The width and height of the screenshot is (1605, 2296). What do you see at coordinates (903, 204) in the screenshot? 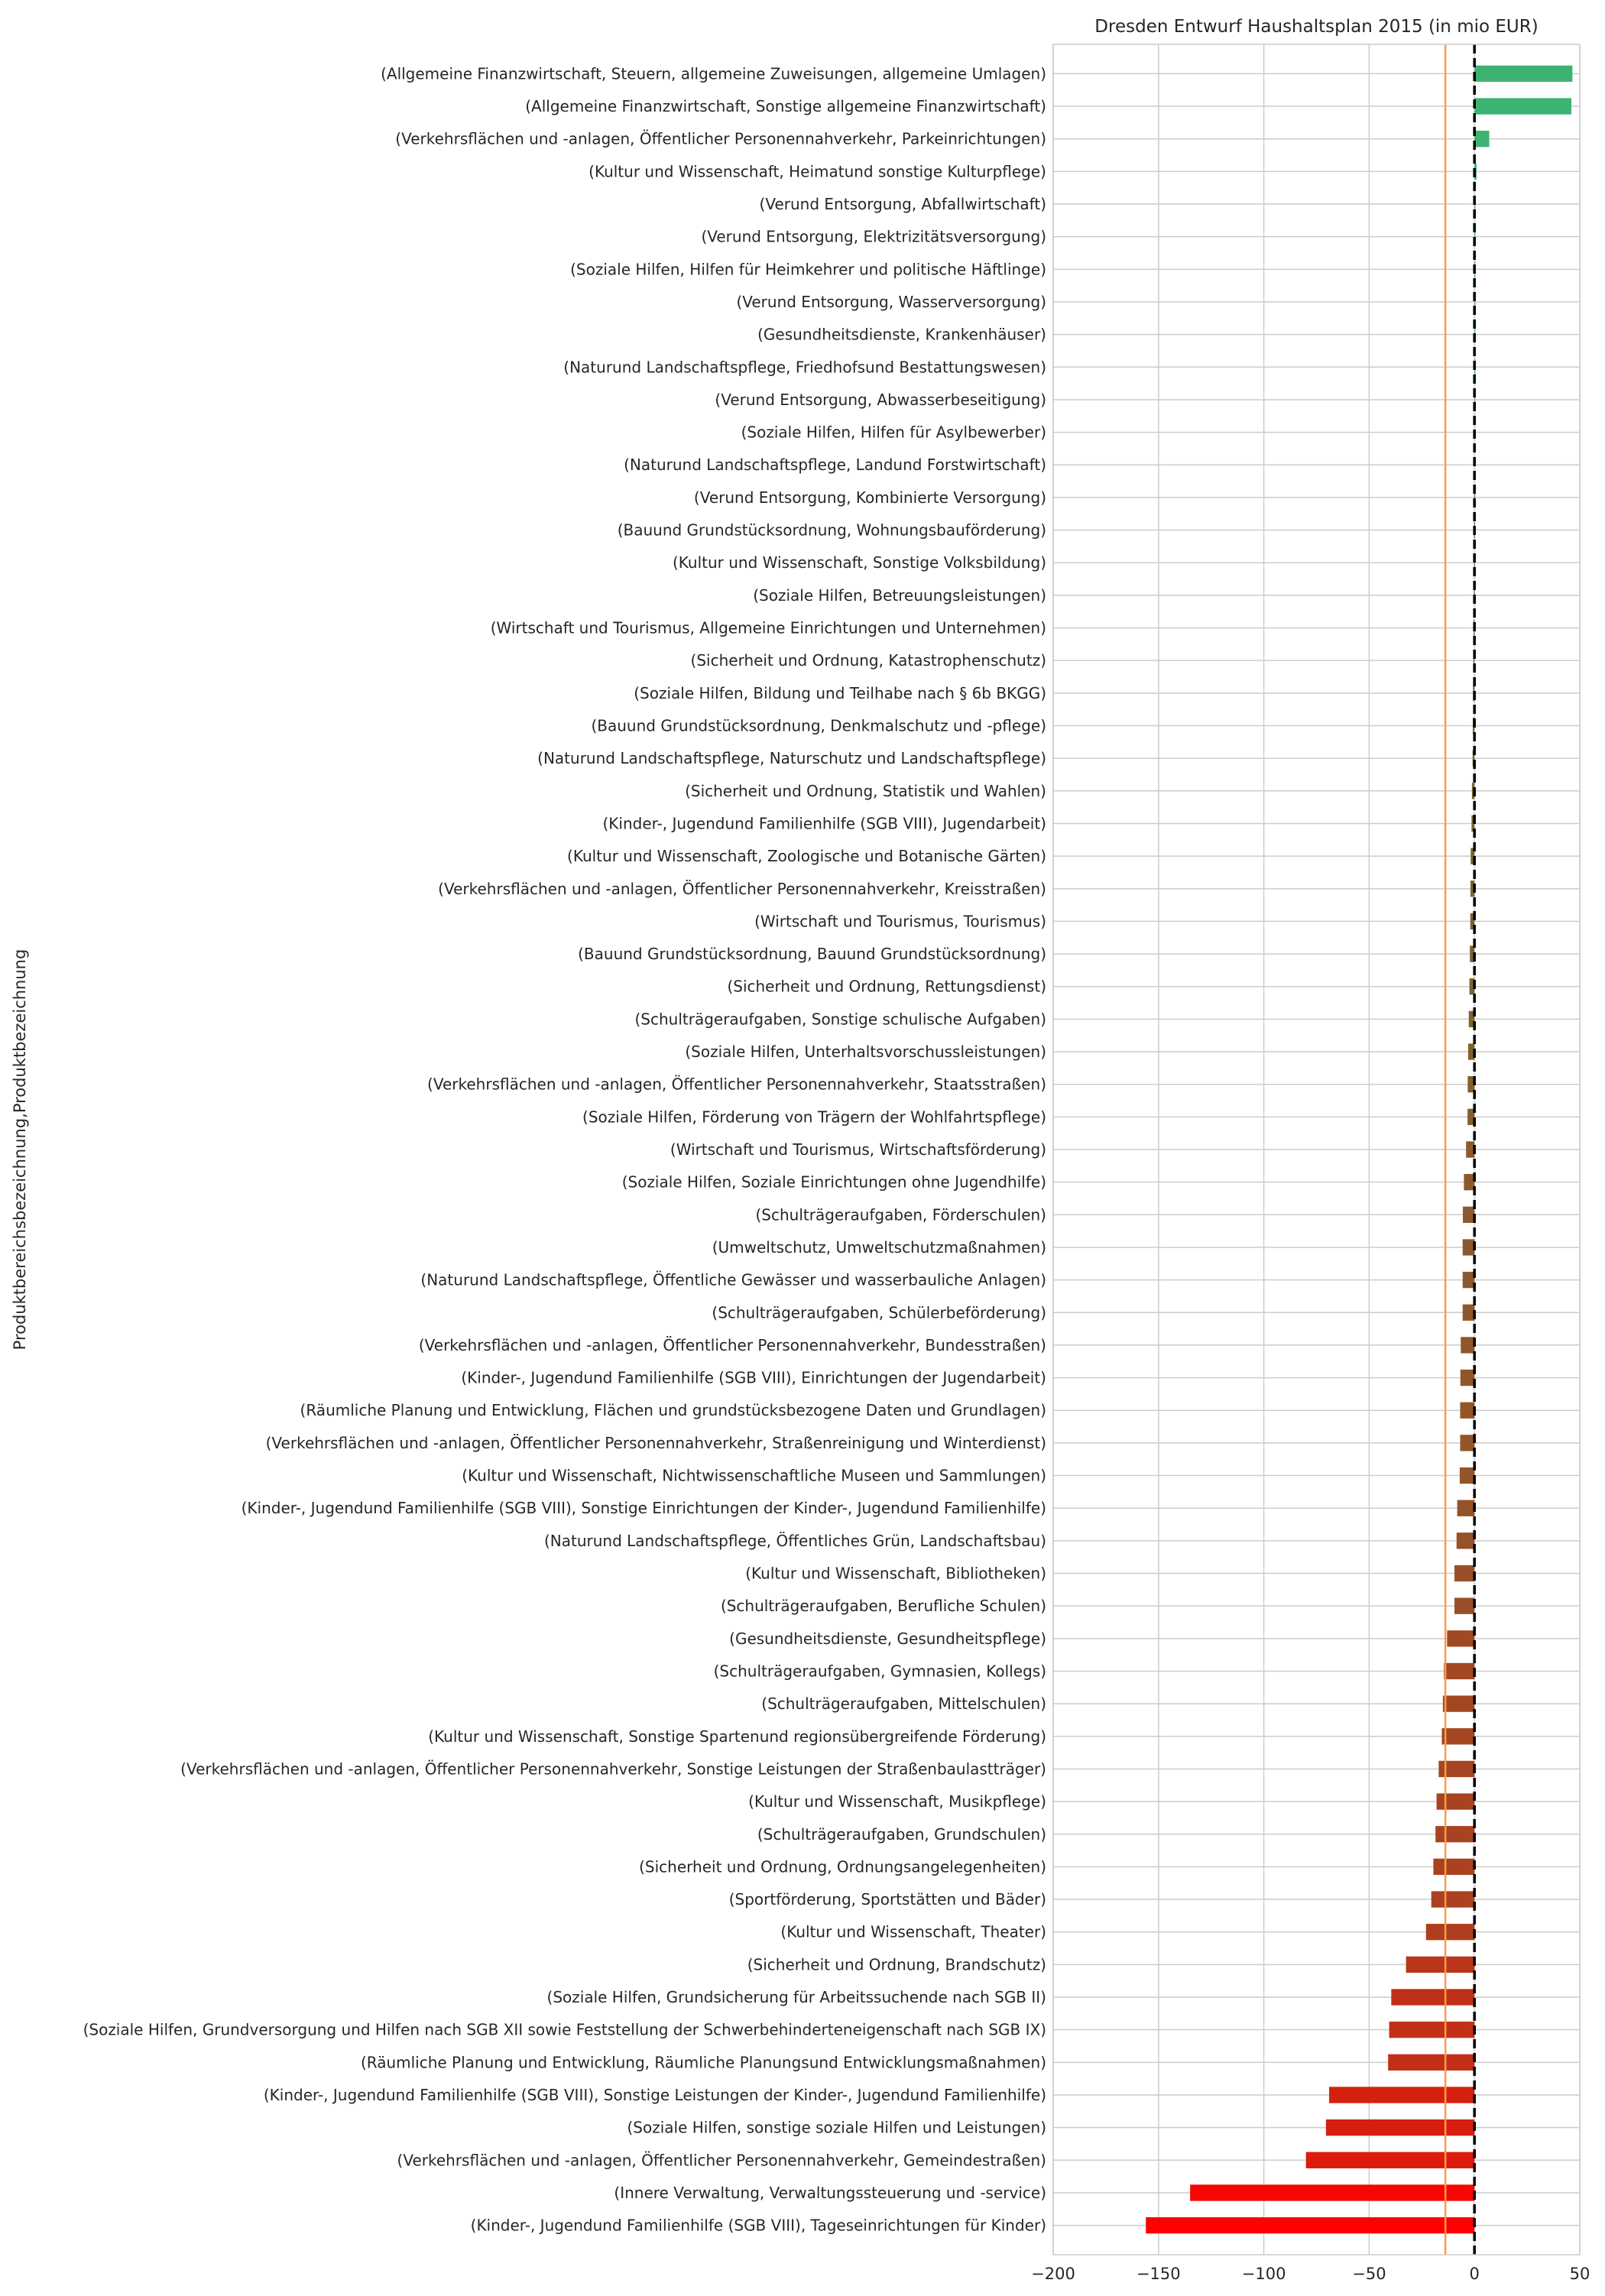
I see `category-label: (Verund Entsorgung, Abfallwirtschaft)` at bounding box center [903, 204].